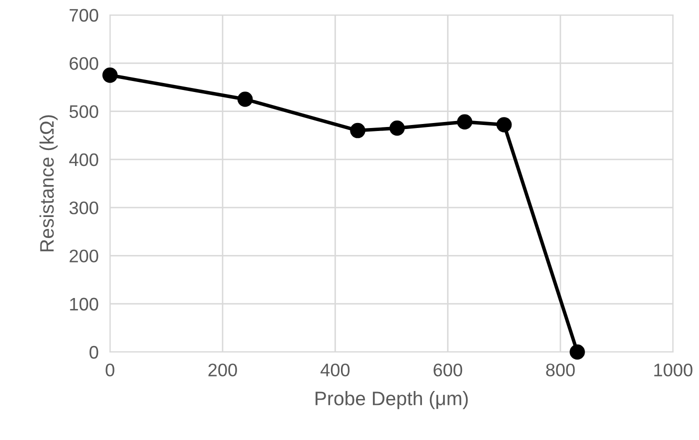 This screenshot has width=699, height=440. What do you see at coordinates (83, 159) in the screenshot?
I see `y-tick-label: 400` at bounding box center [83, 159].